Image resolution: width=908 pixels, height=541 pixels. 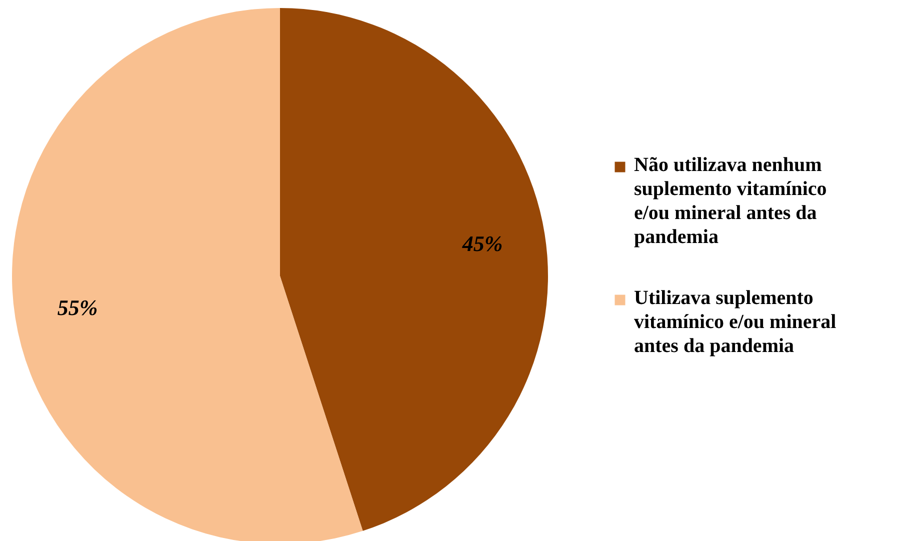 I want to click on data-label: 45%, so click(x=482, y=243).